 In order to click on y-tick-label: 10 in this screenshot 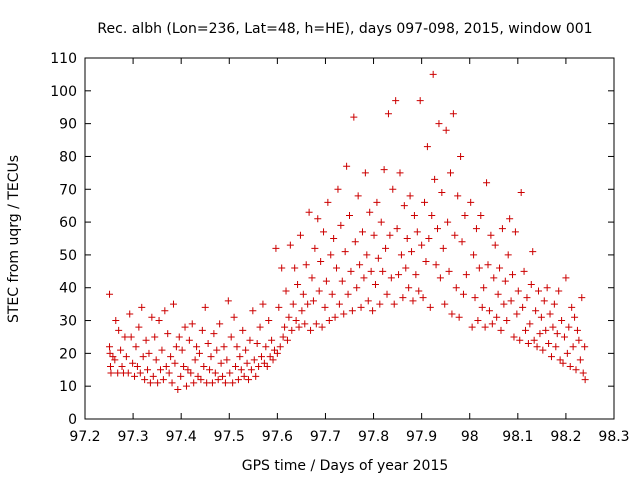, I will do `click(68, 387)`.